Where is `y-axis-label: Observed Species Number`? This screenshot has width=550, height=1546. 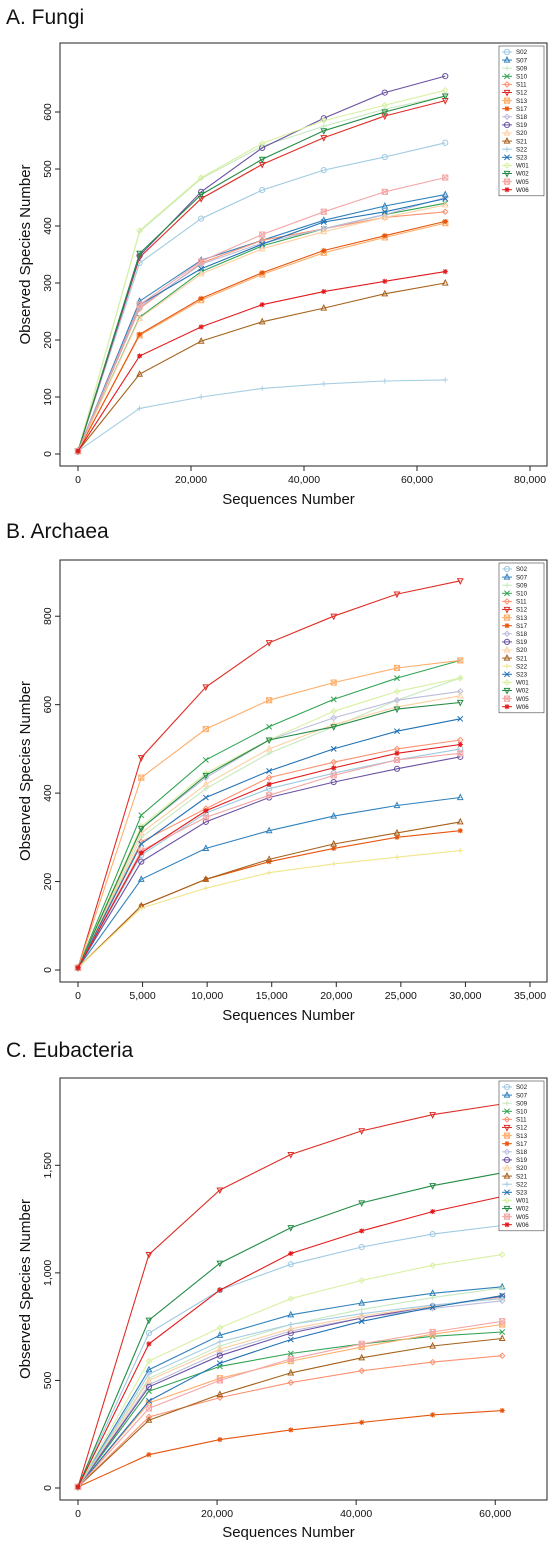
y-axis-label: Observed Species Number is located at coordinates (25, 254).